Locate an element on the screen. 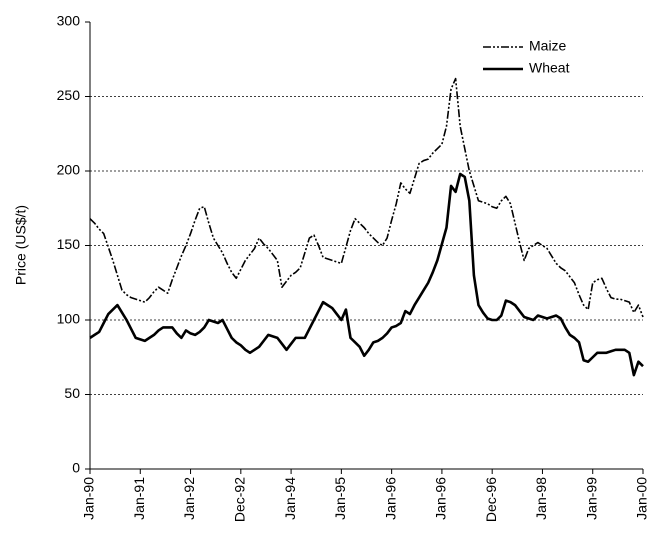 This screenshot has height=541, width=650. y-tick-label: 50 is located at coordinates (72, 393).